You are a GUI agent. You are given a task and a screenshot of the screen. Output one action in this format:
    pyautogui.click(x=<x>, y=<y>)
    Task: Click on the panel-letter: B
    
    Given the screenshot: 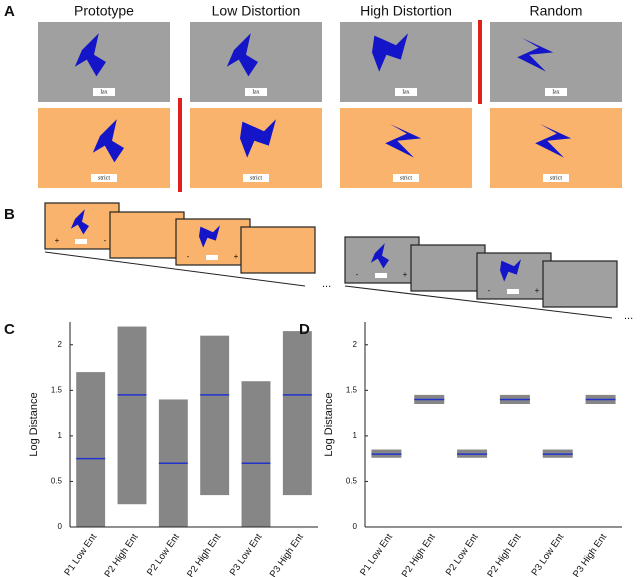 What is the action you would take?
    pyautogui.click(x=9, y=214)
    